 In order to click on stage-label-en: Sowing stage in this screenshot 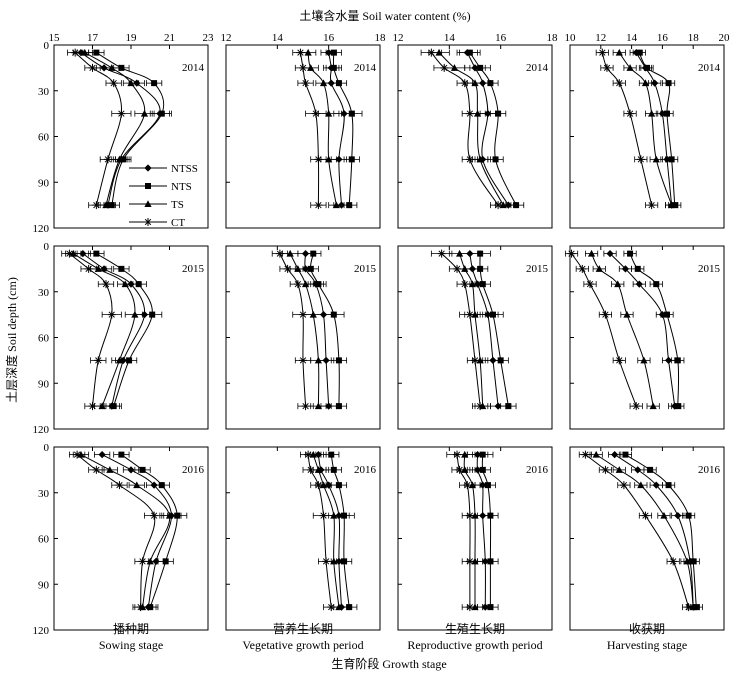, I will do `click(131, 645)`.